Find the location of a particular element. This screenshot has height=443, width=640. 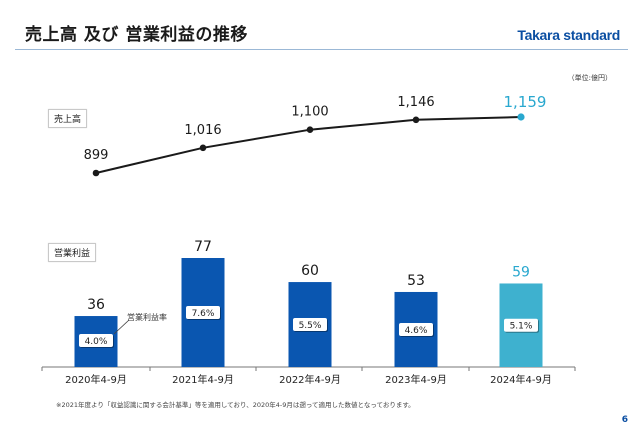

sales-section-label: 売上高 is located at coordinates (68, 118).